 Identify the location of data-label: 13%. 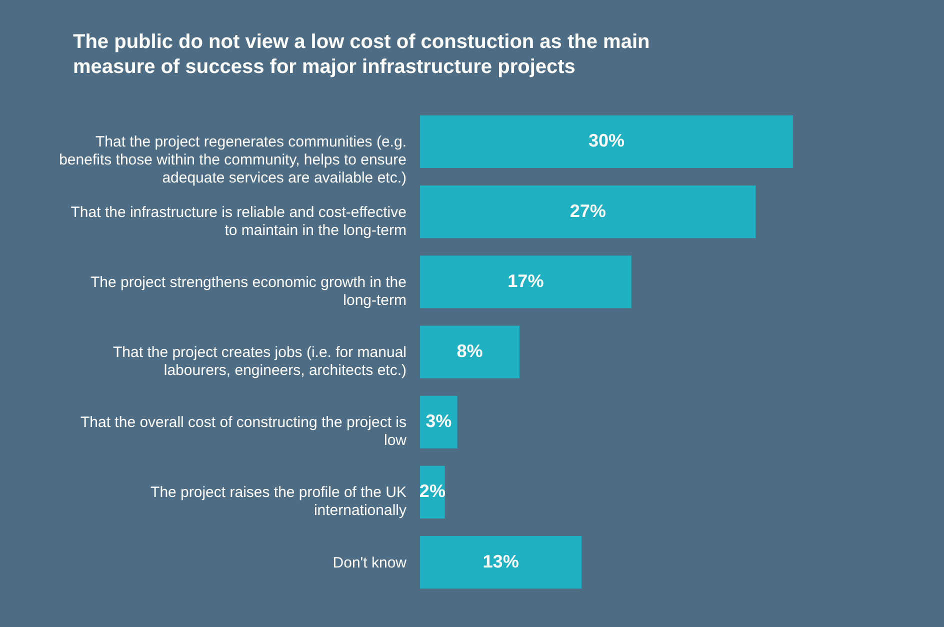
(500, 561).